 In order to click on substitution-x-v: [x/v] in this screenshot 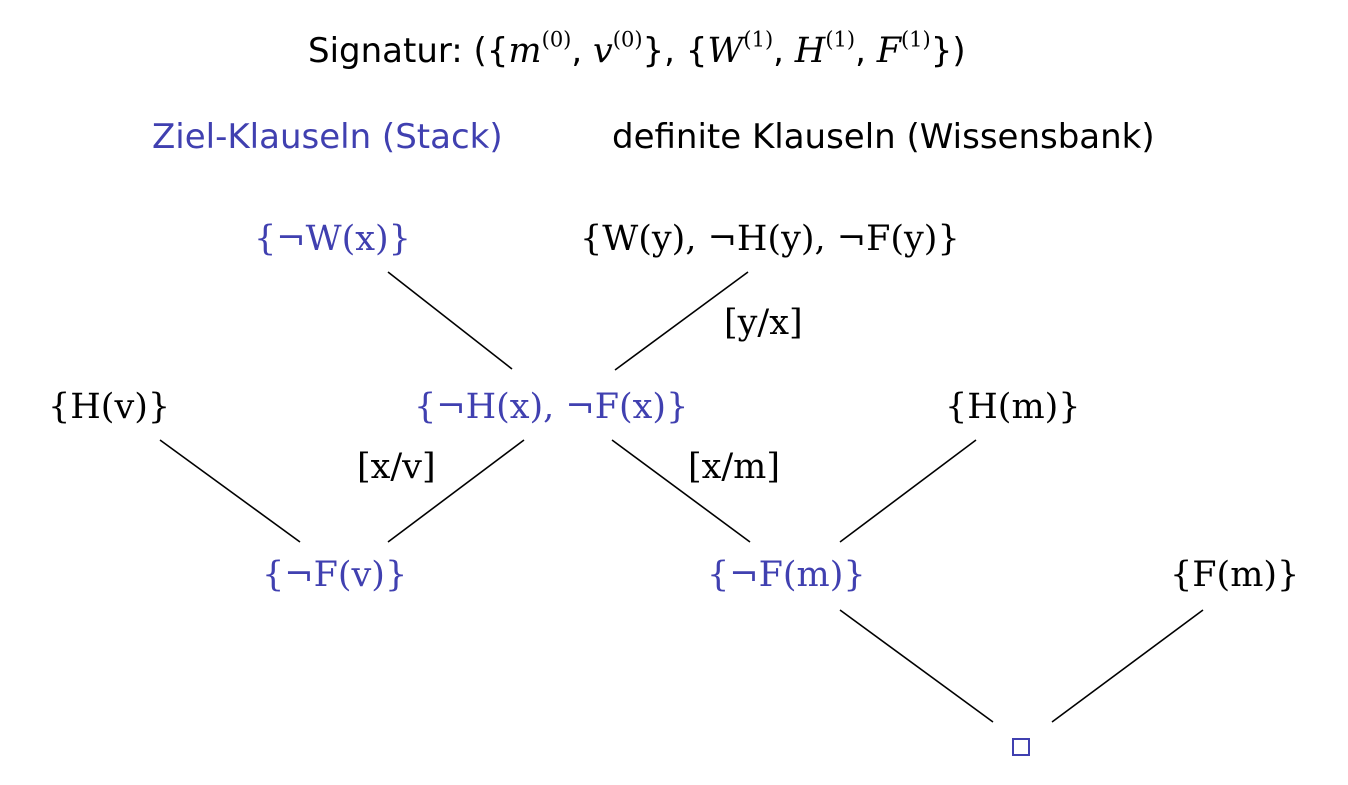, I will do `click(396, 467)`.